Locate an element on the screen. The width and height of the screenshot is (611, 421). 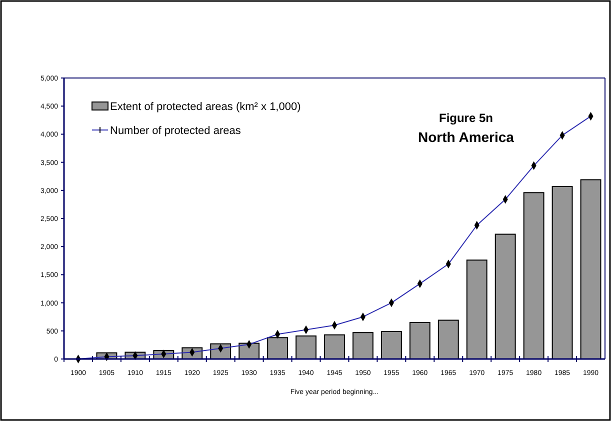
legend-label: Extent of protected areas (km² x 1,000) is located at coordinates (205, 107).